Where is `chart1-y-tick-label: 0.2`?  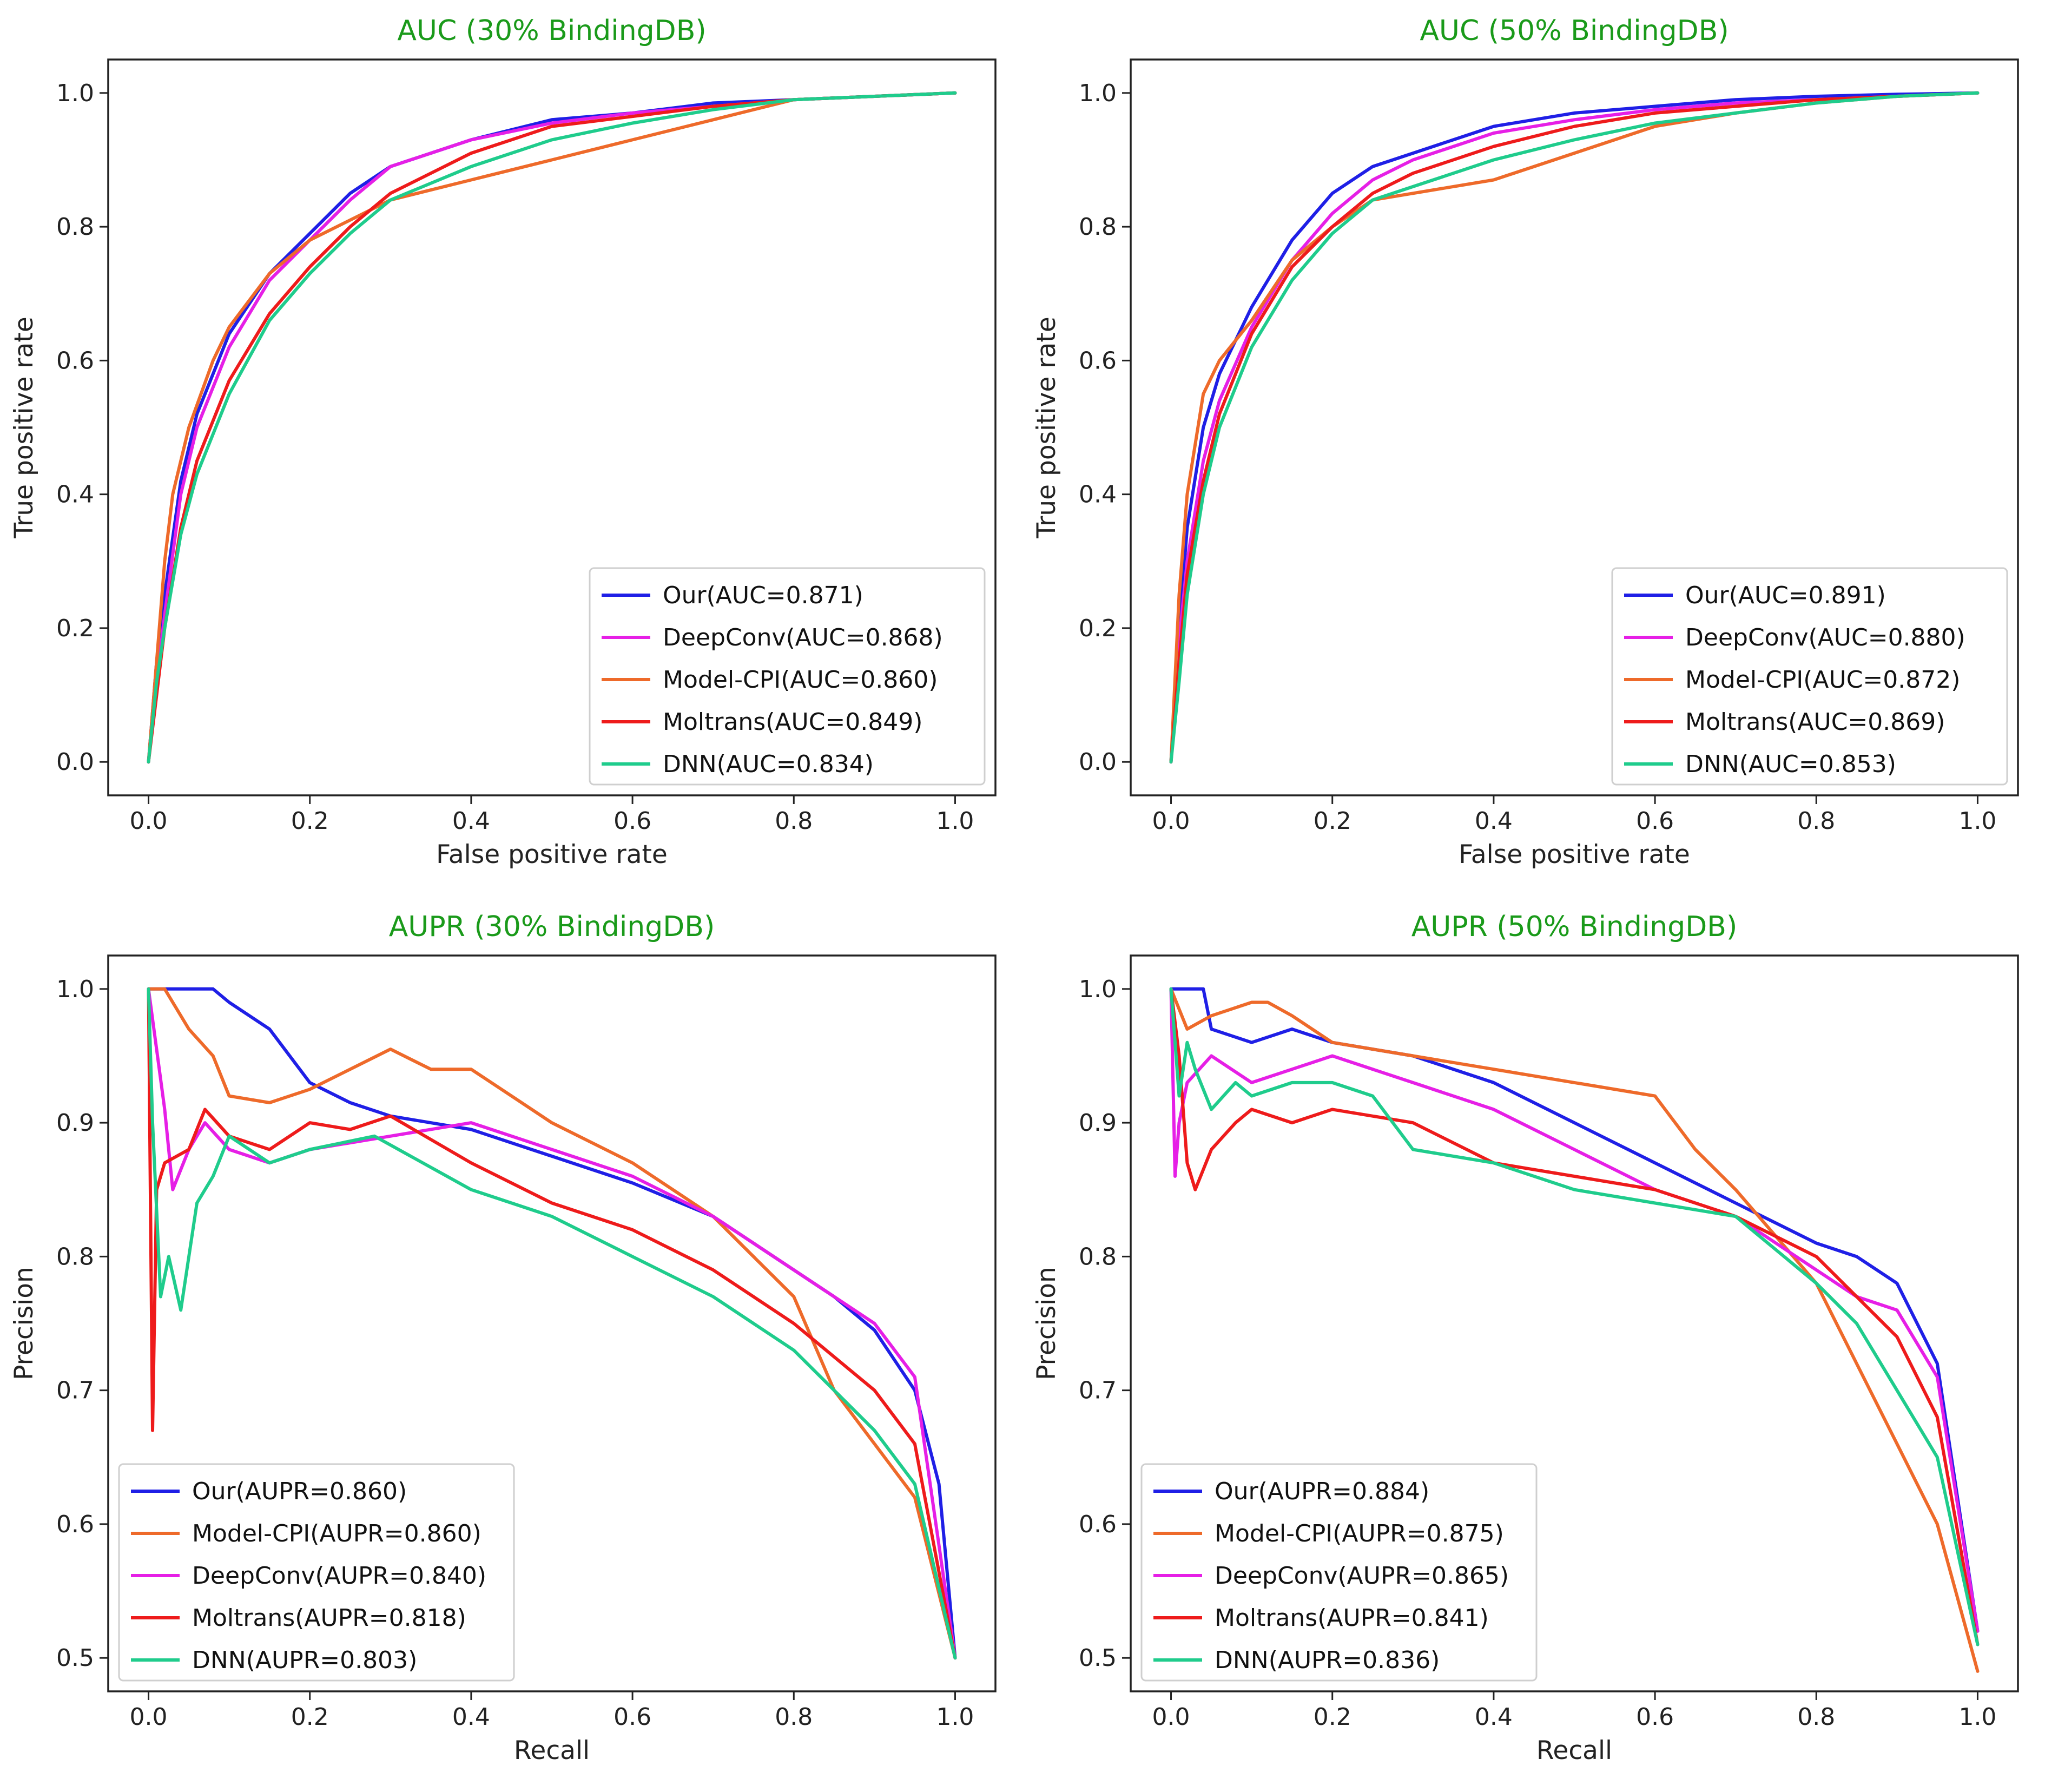 chart1-y-tick-label: 0.2 is located at coordinates (1098, 628).